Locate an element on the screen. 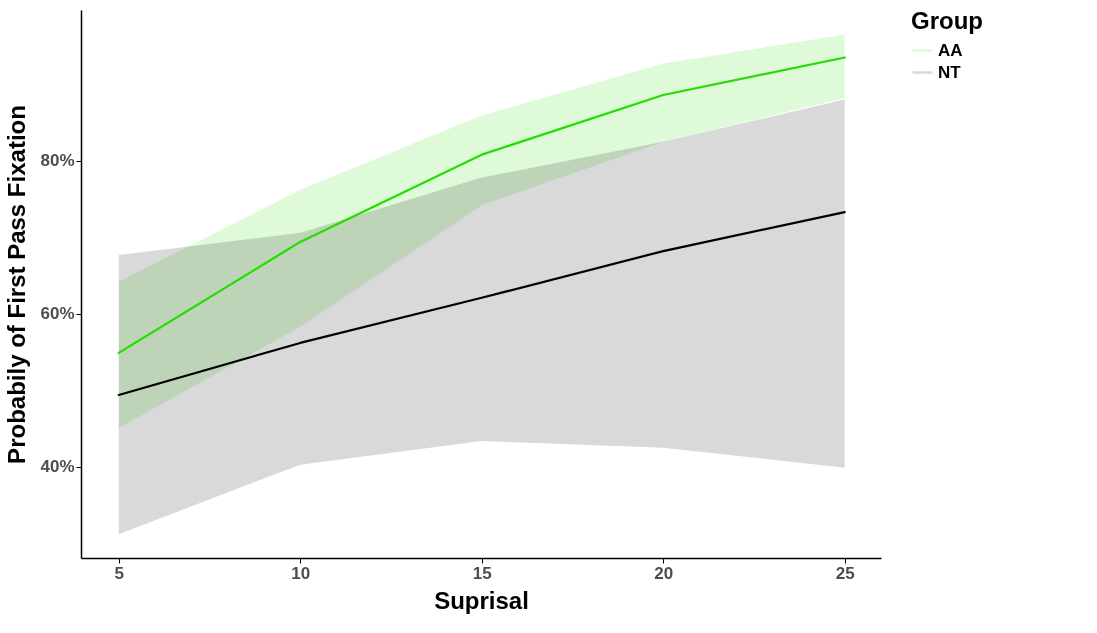 This screenshot has height=633, width=1097. y-axis-title: Probabily of First Pass Fixation is located at coordinates (17, 284).